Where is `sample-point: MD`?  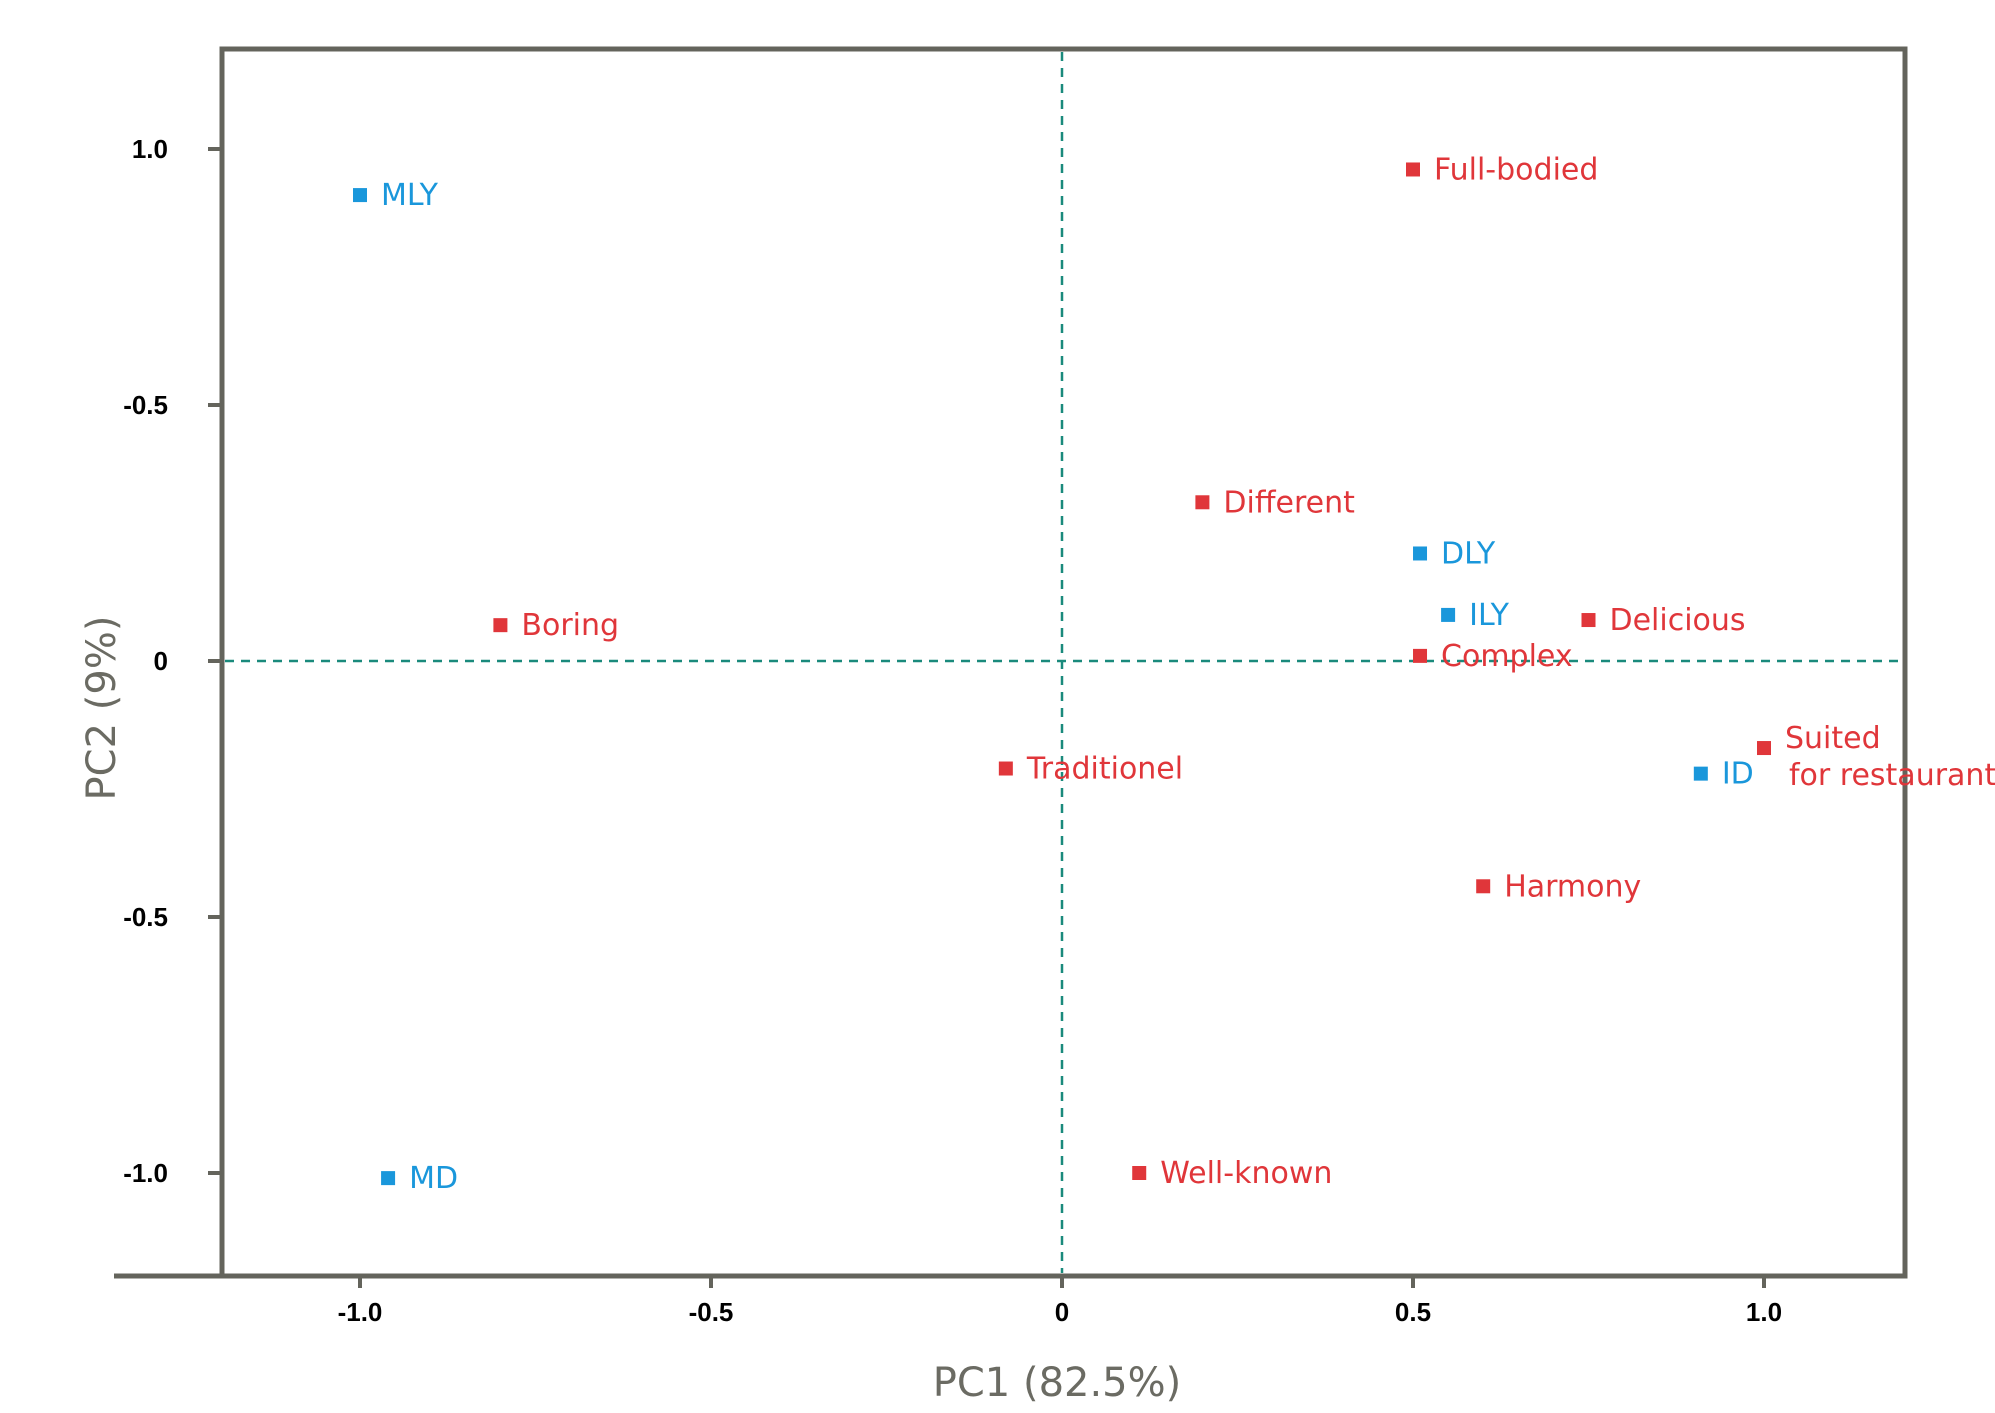 sample-point: MD is located at coordinates (419, 1178).